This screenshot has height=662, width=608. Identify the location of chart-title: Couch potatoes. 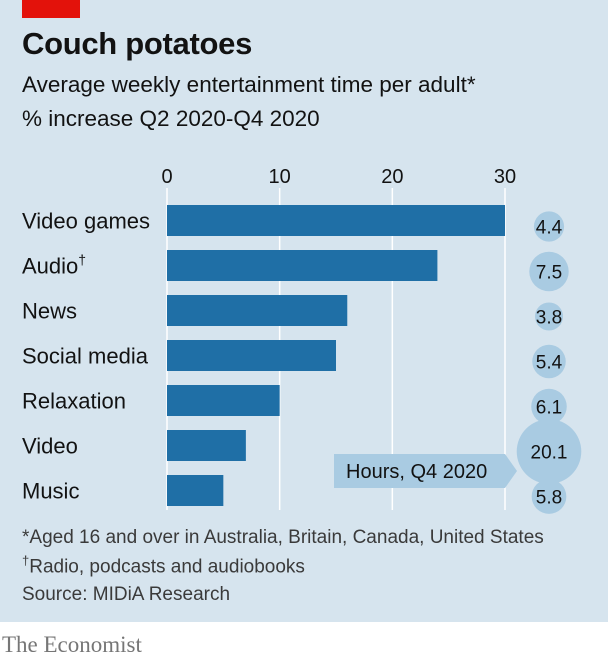
(137, 43).